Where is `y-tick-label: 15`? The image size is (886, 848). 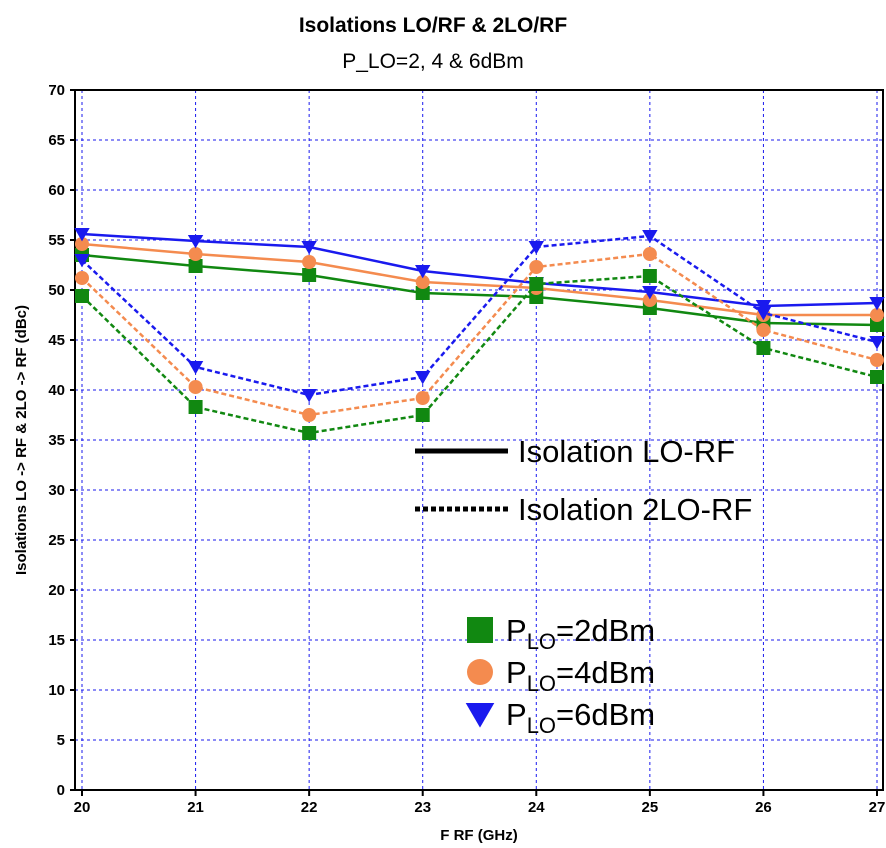 y-tick-label: 15 is located at coordinates (56, 640).